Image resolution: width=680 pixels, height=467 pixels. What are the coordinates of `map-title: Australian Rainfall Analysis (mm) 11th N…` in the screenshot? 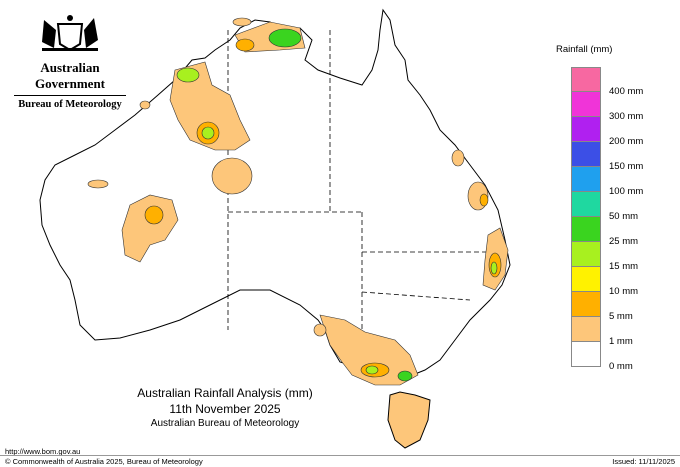 It's located at (225, 407).